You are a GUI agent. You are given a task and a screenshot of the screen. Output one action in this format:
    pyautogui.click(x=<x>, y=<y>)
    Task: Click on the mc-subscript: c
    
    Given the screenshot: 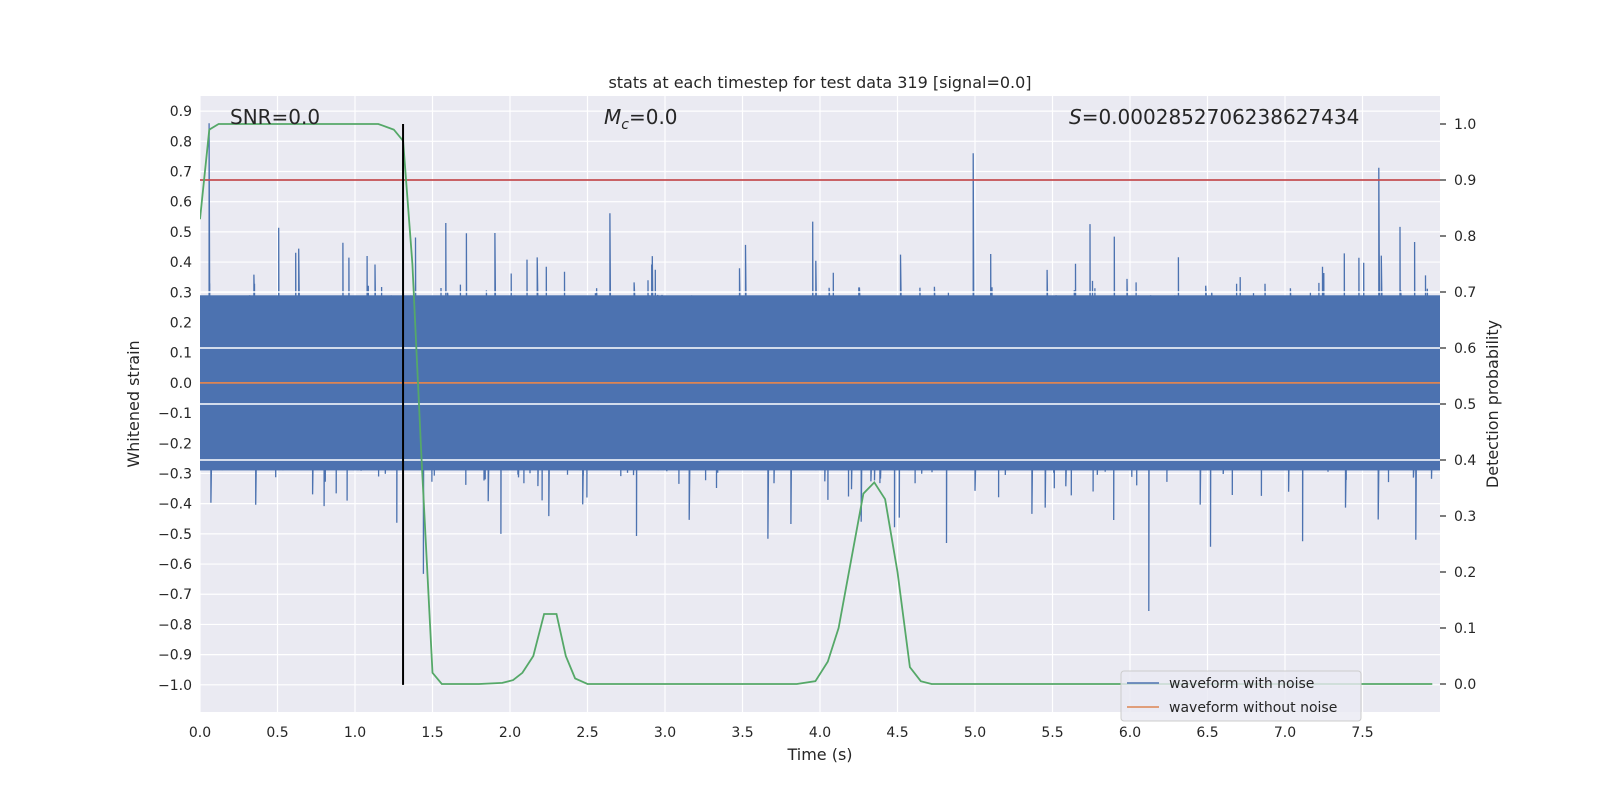 What is the action you would take?
    pyautogui.click(x=625, y=125)
    